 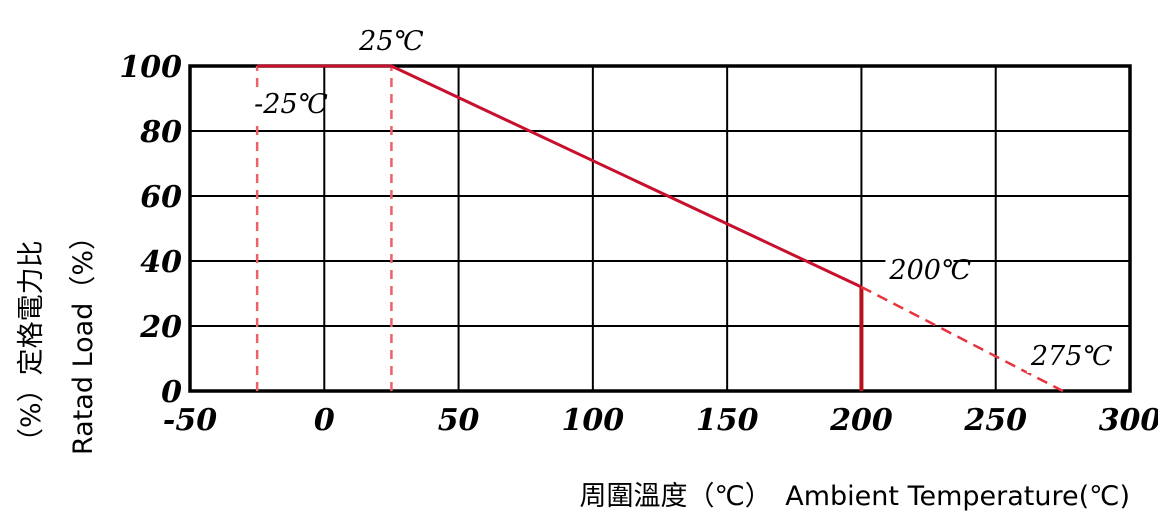 I want to click on annotation-label: 275℃, so click(x=1071, y=356).